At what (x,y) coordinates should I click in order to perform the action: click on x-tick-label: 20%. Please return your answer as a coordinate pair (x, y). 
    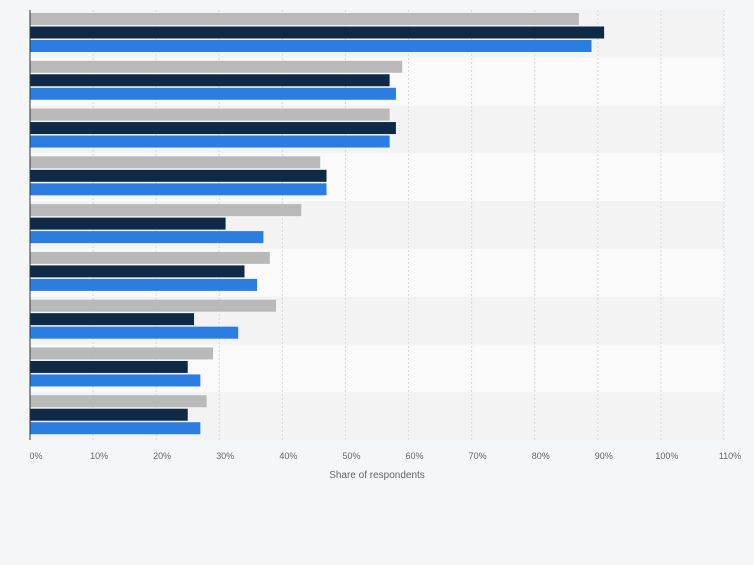
    Looking at the image, I should click on (162, 456).